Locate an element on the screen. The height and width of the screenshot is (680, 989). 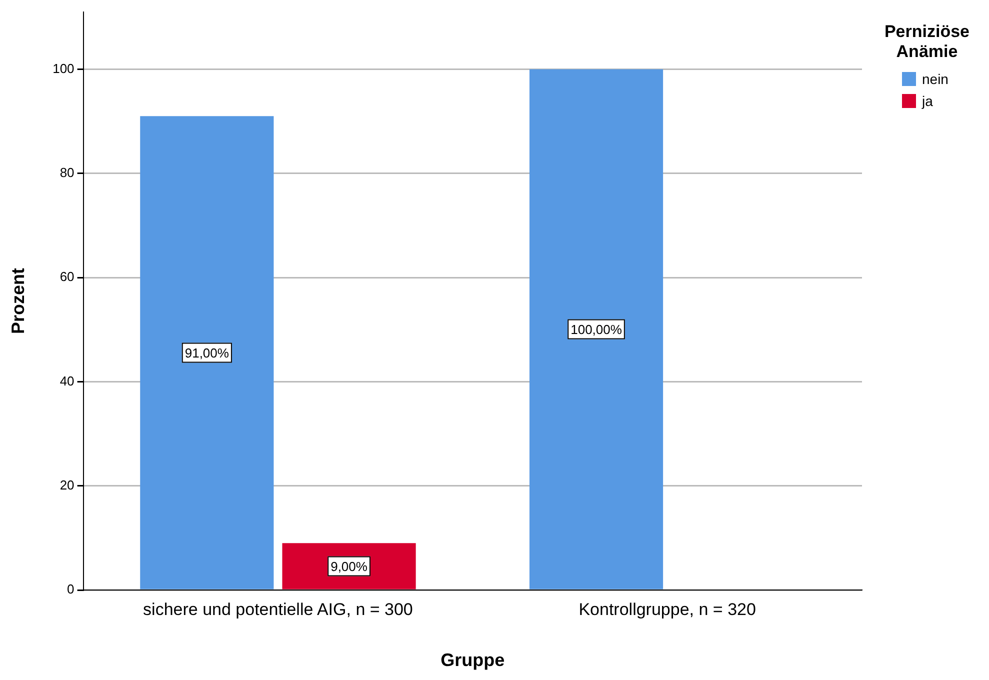
data-label: 91,00% is located at coordinates (207, 352).